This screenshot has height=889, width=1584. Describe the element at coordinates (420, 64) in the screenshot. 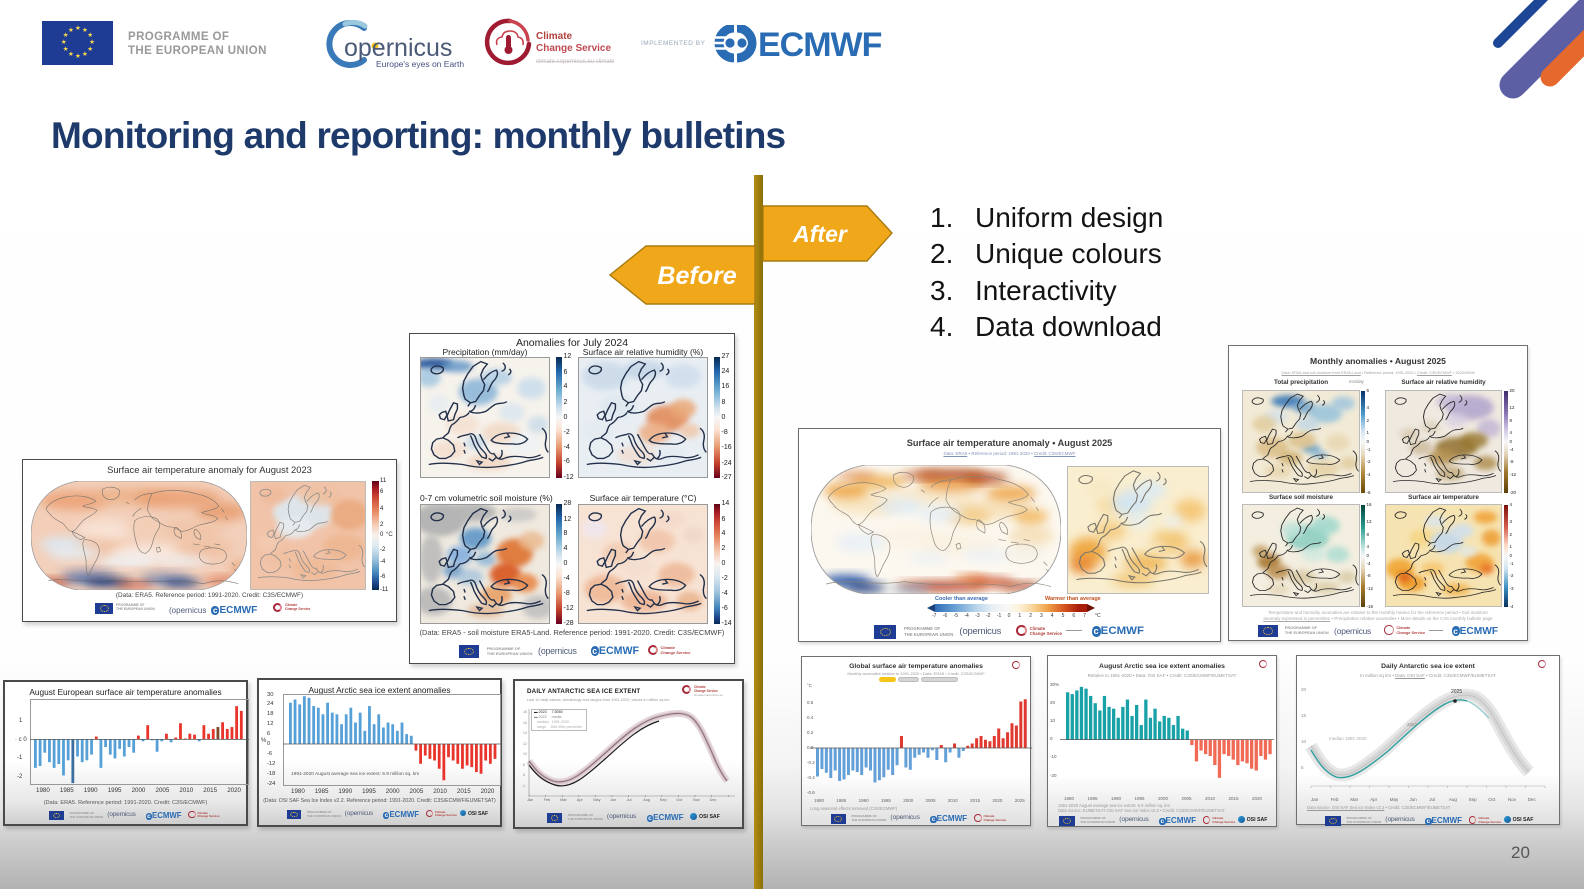

I see `svg-text: Europe's eyes on Earth` at that location.